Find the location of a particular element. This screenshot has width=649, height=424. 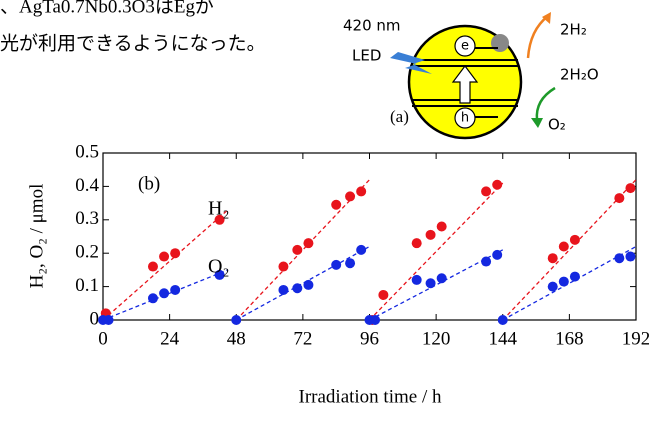

y-tick-label: 0.3 is located at coordinates (87, 218).